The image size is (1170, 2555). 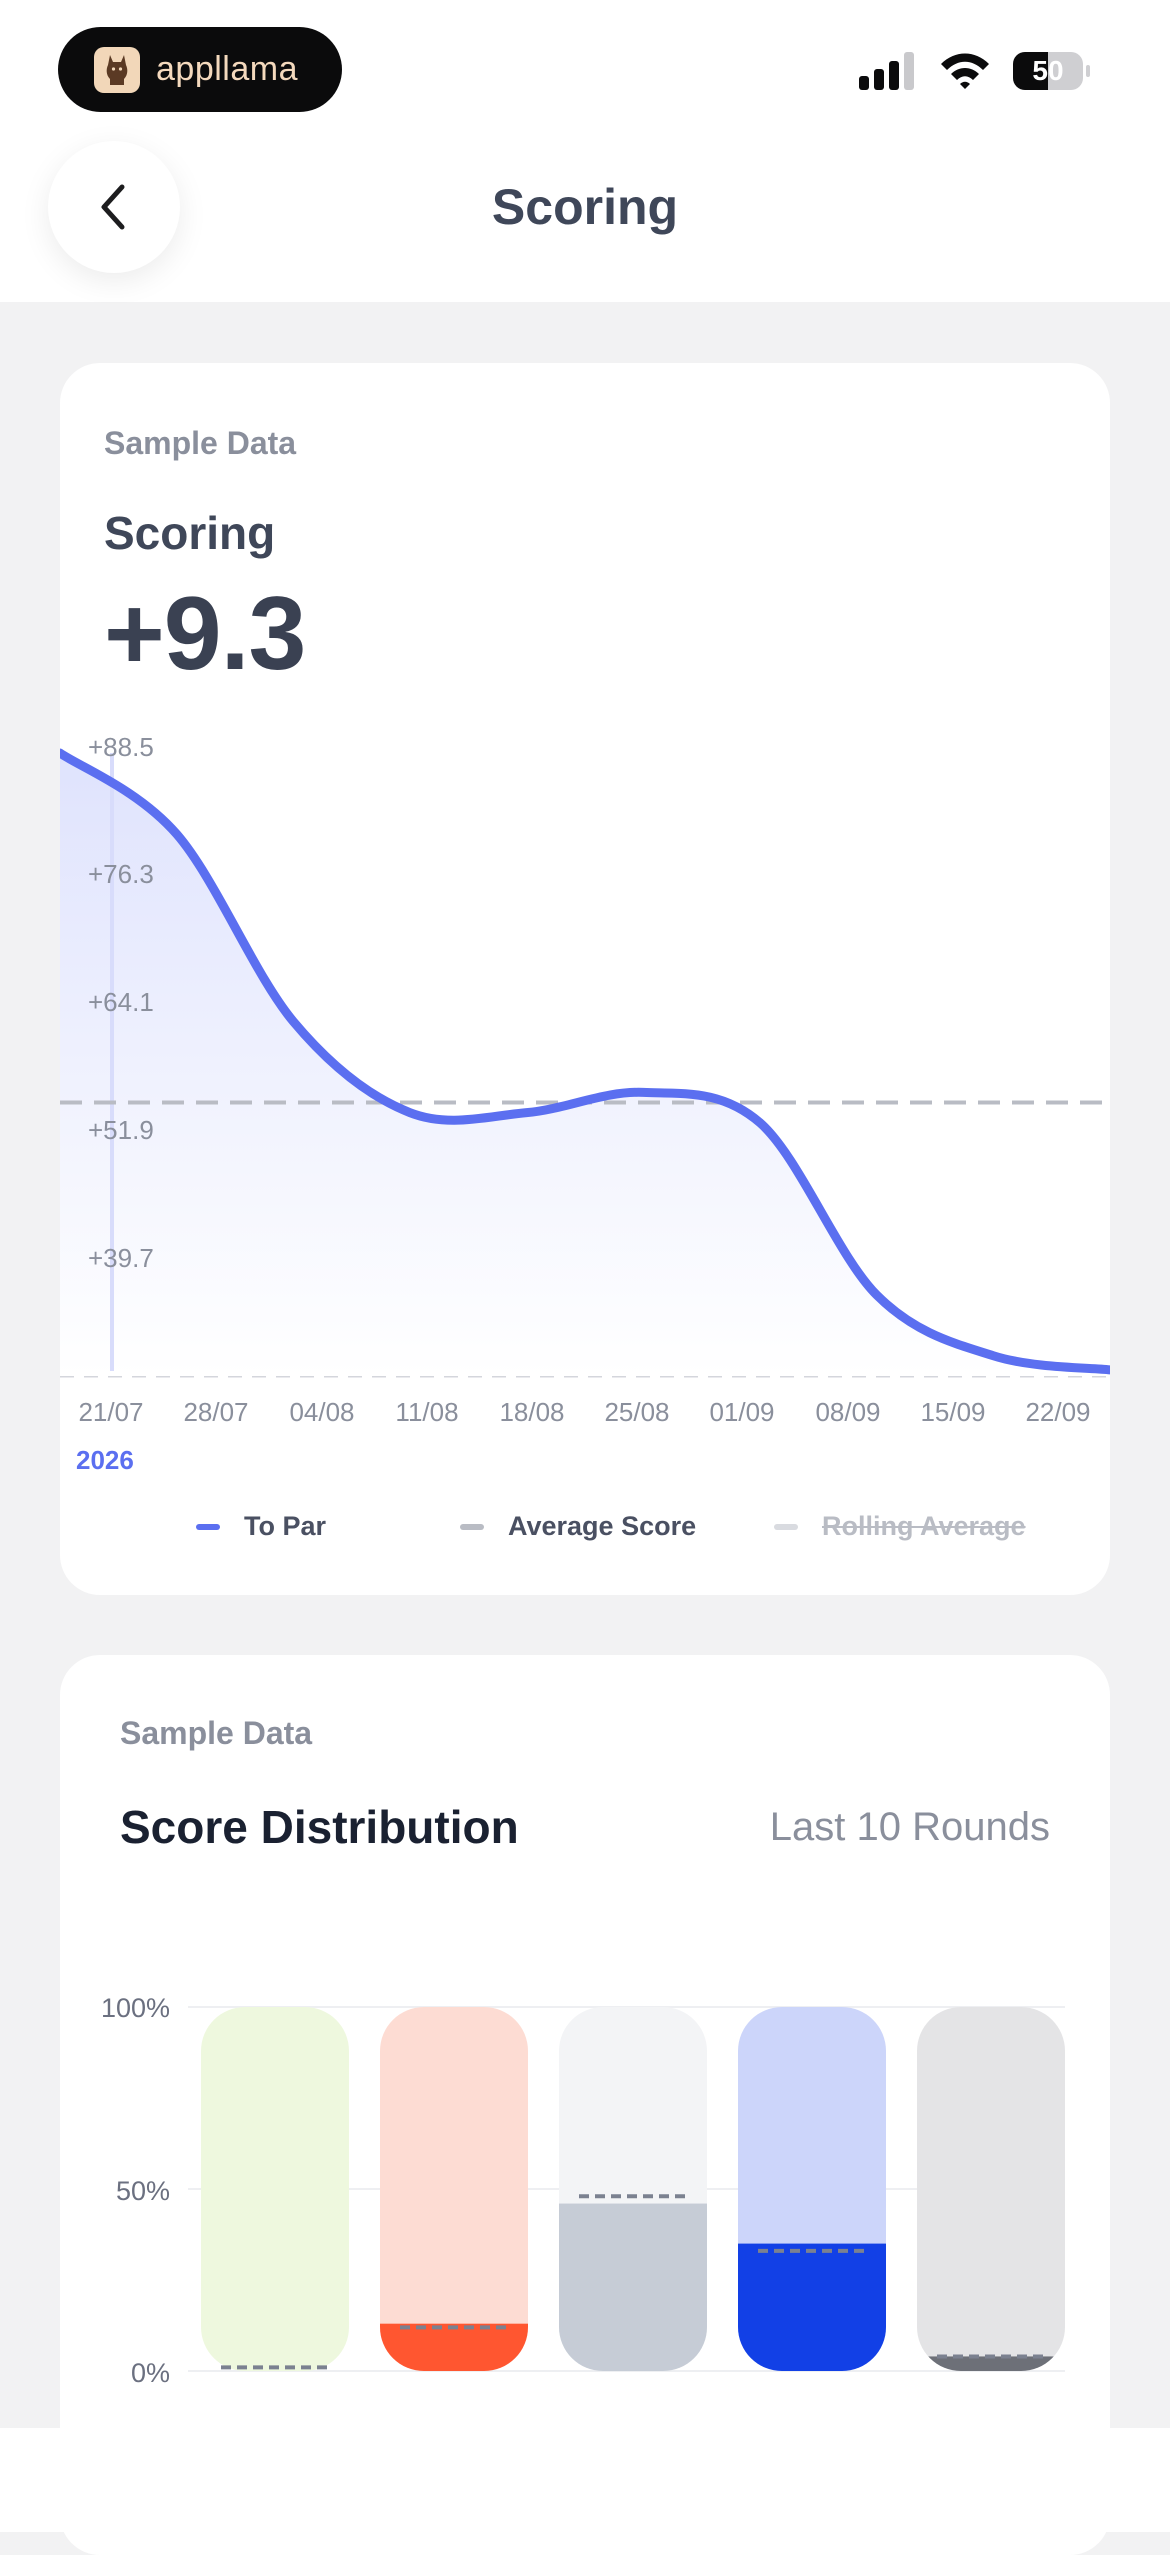 I want to click on x-tick-label: 22/09, so click(x=1057, y=1412).